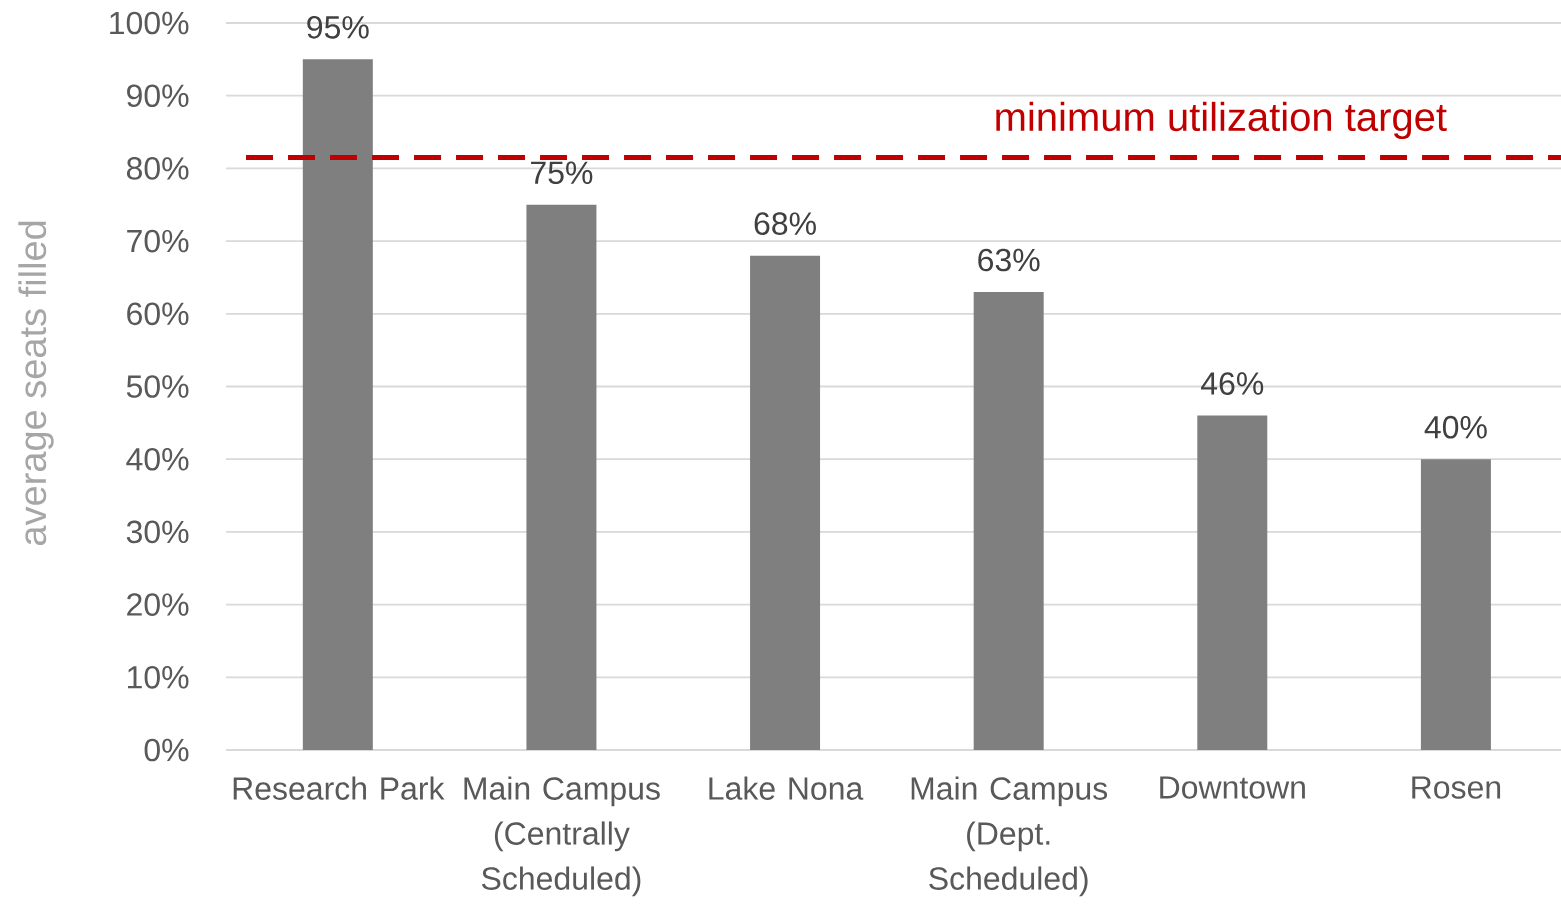 The width and height of the screenshot is (1561, 905). Describe the element at coordinates (166, 750) in the screenshot. I see `y-tick-label: 0%` at that location.